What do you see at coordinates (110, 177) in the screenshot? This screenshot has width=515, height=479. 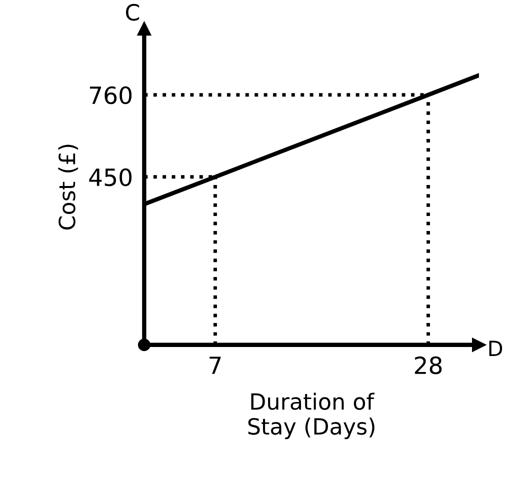 I see `y-tick-label: 450` at bounding box center [110, 177].